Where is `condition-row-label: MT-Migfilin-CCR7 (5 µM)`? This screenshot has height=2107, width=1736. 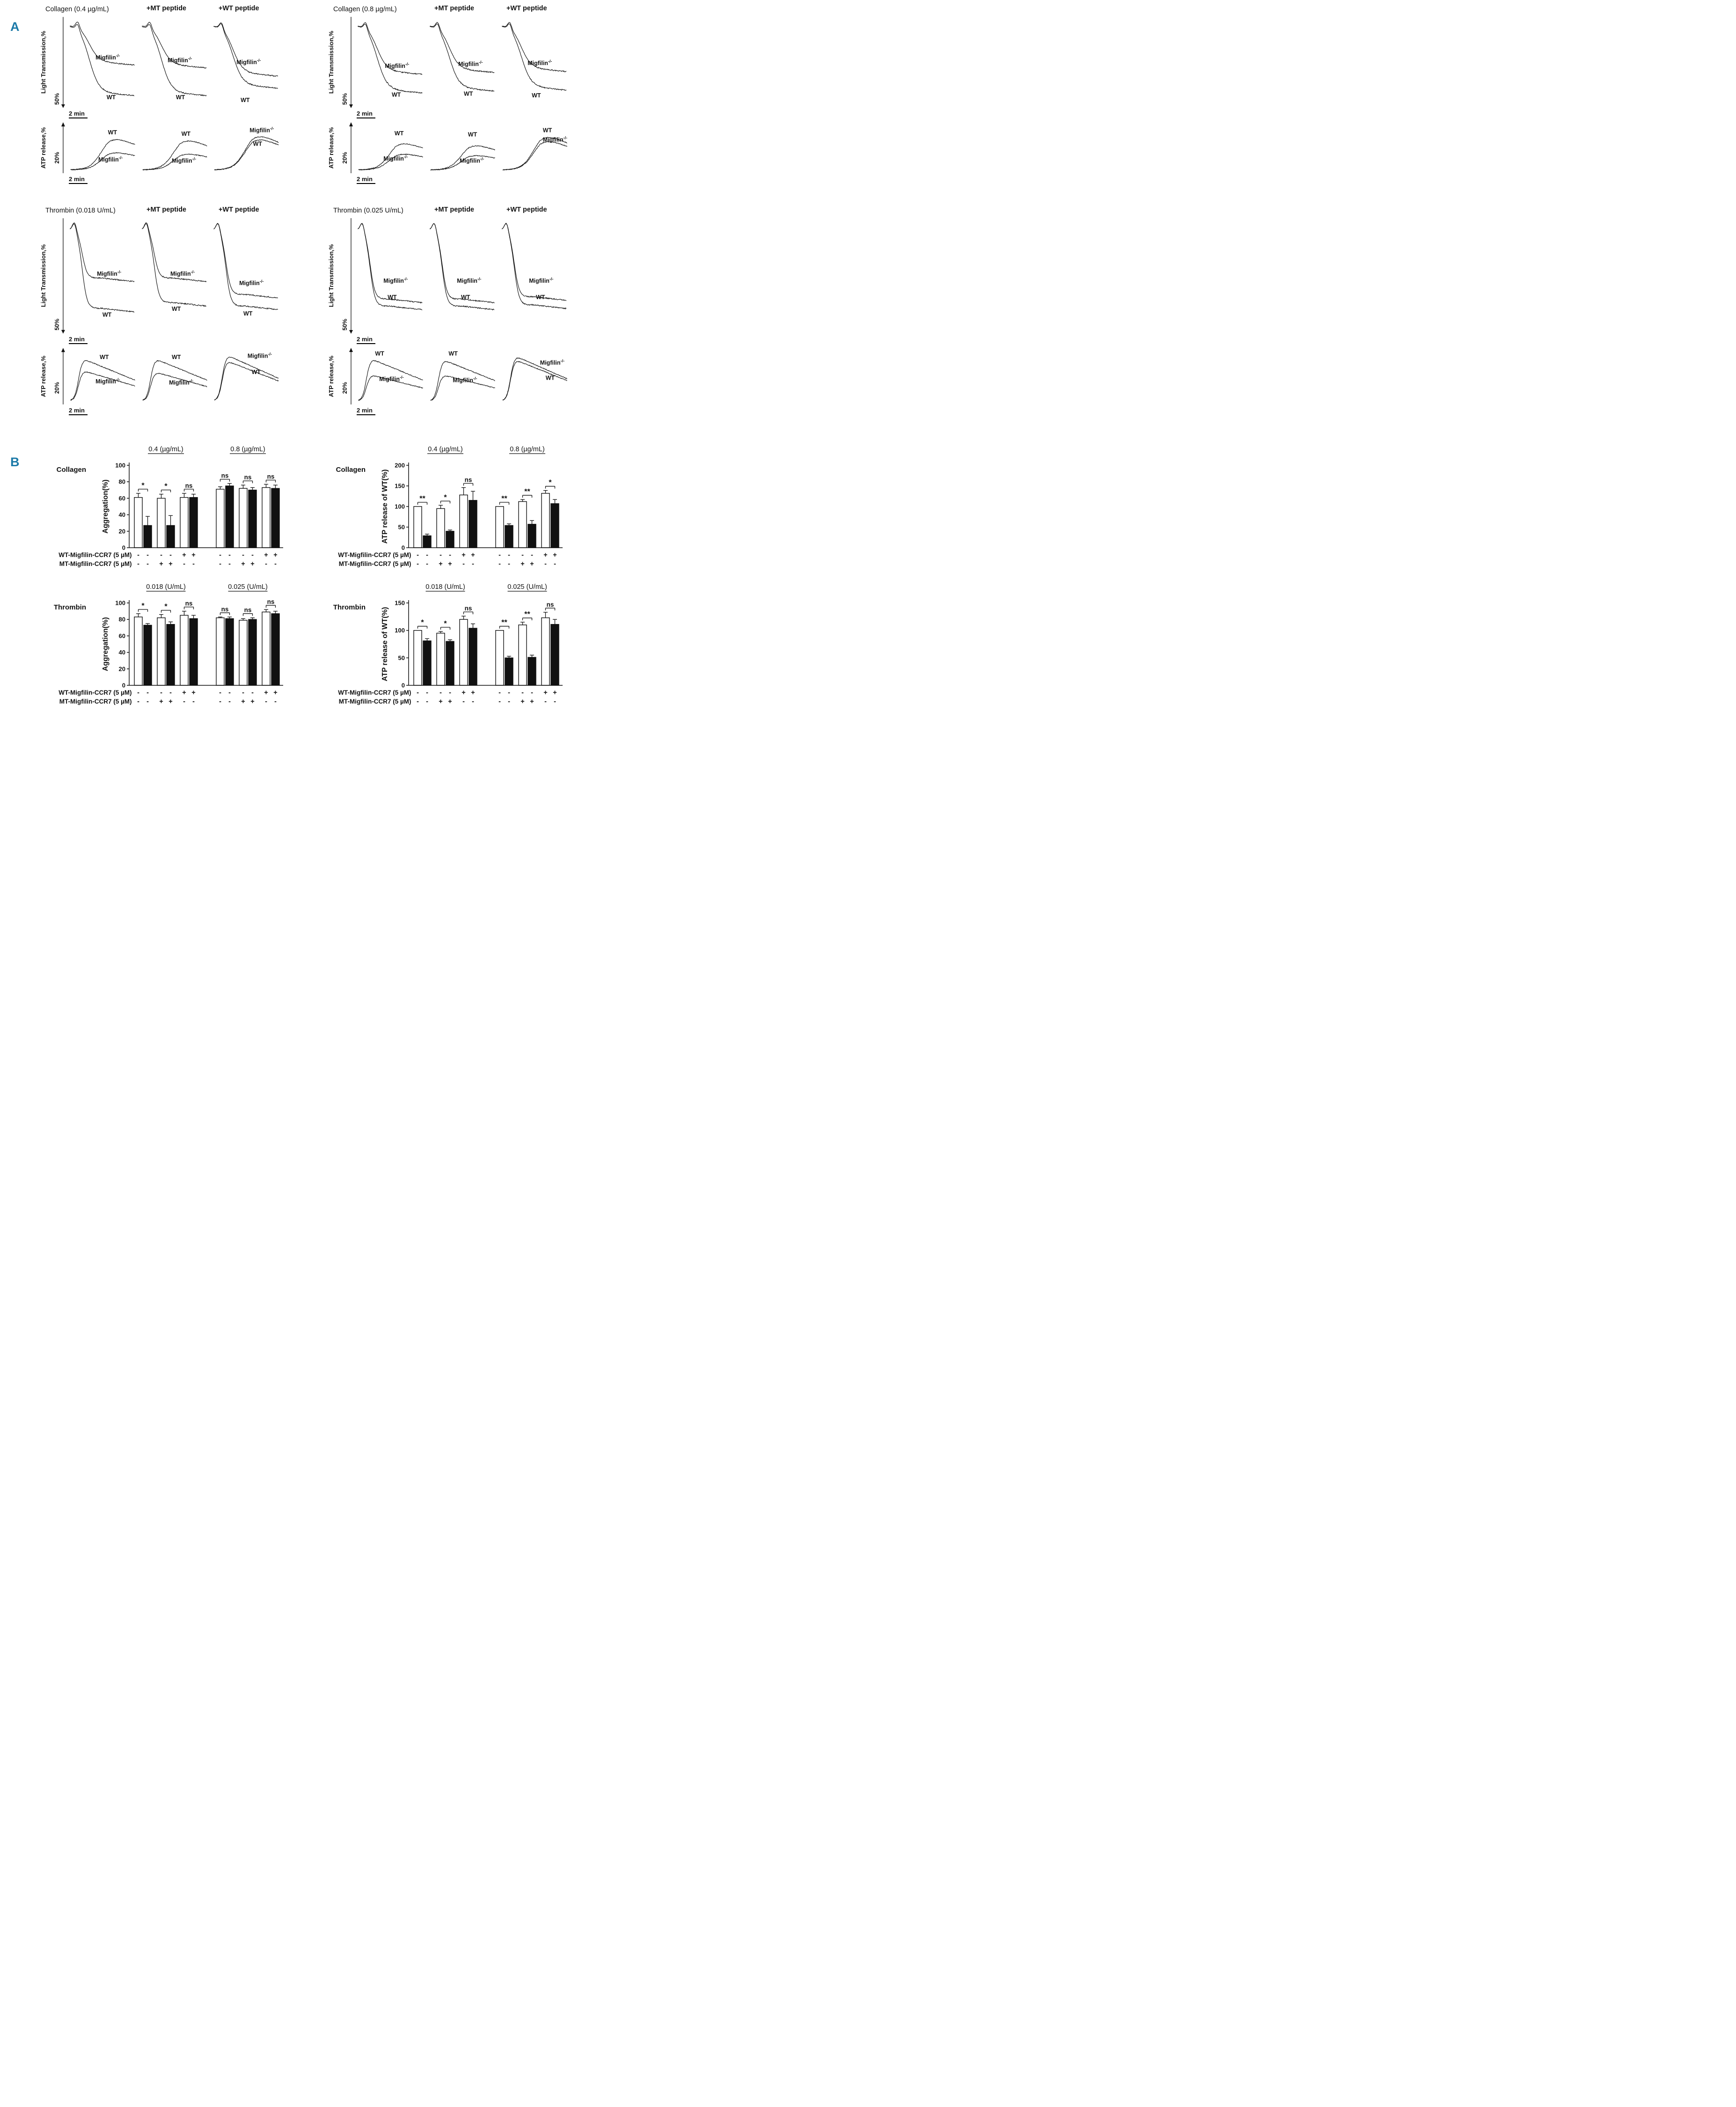 condition-row-label: MT-Migfilin-CCR7 (5 µM) is located at coordinates (375, 563).